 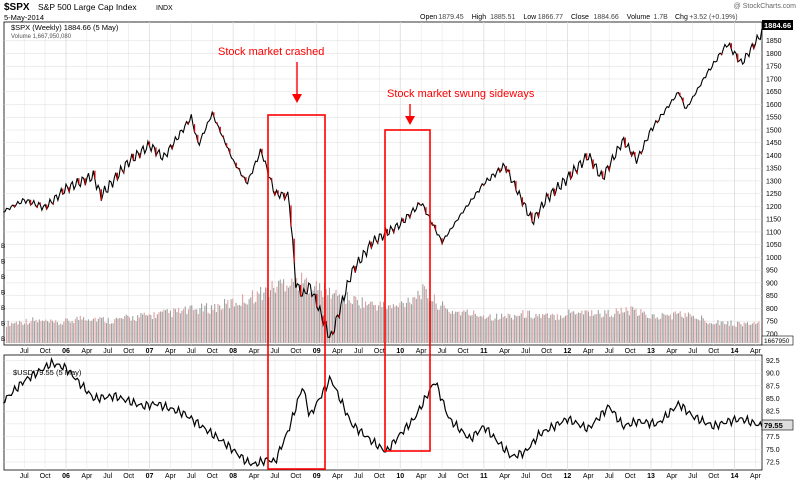 What do you see at coordinates (774, 181) in the screenshot?
I see `price-tick-label: 1300` at bounding box center [774, 181].